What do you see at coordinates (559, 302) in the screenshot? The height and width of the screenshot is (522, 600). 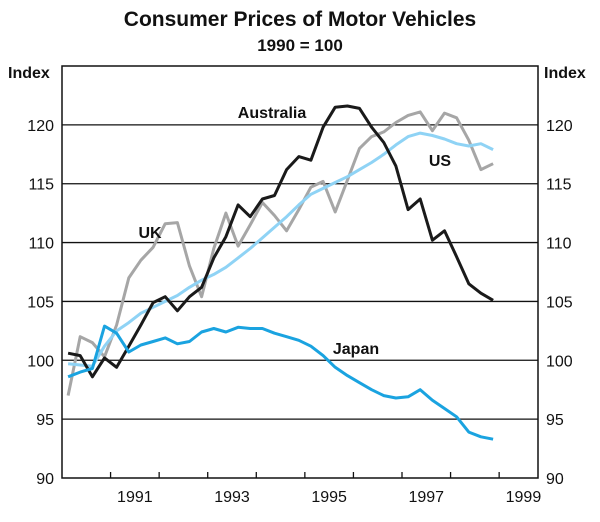 I see `y-tick-label-right: 105` at bounding box center [559, 302].